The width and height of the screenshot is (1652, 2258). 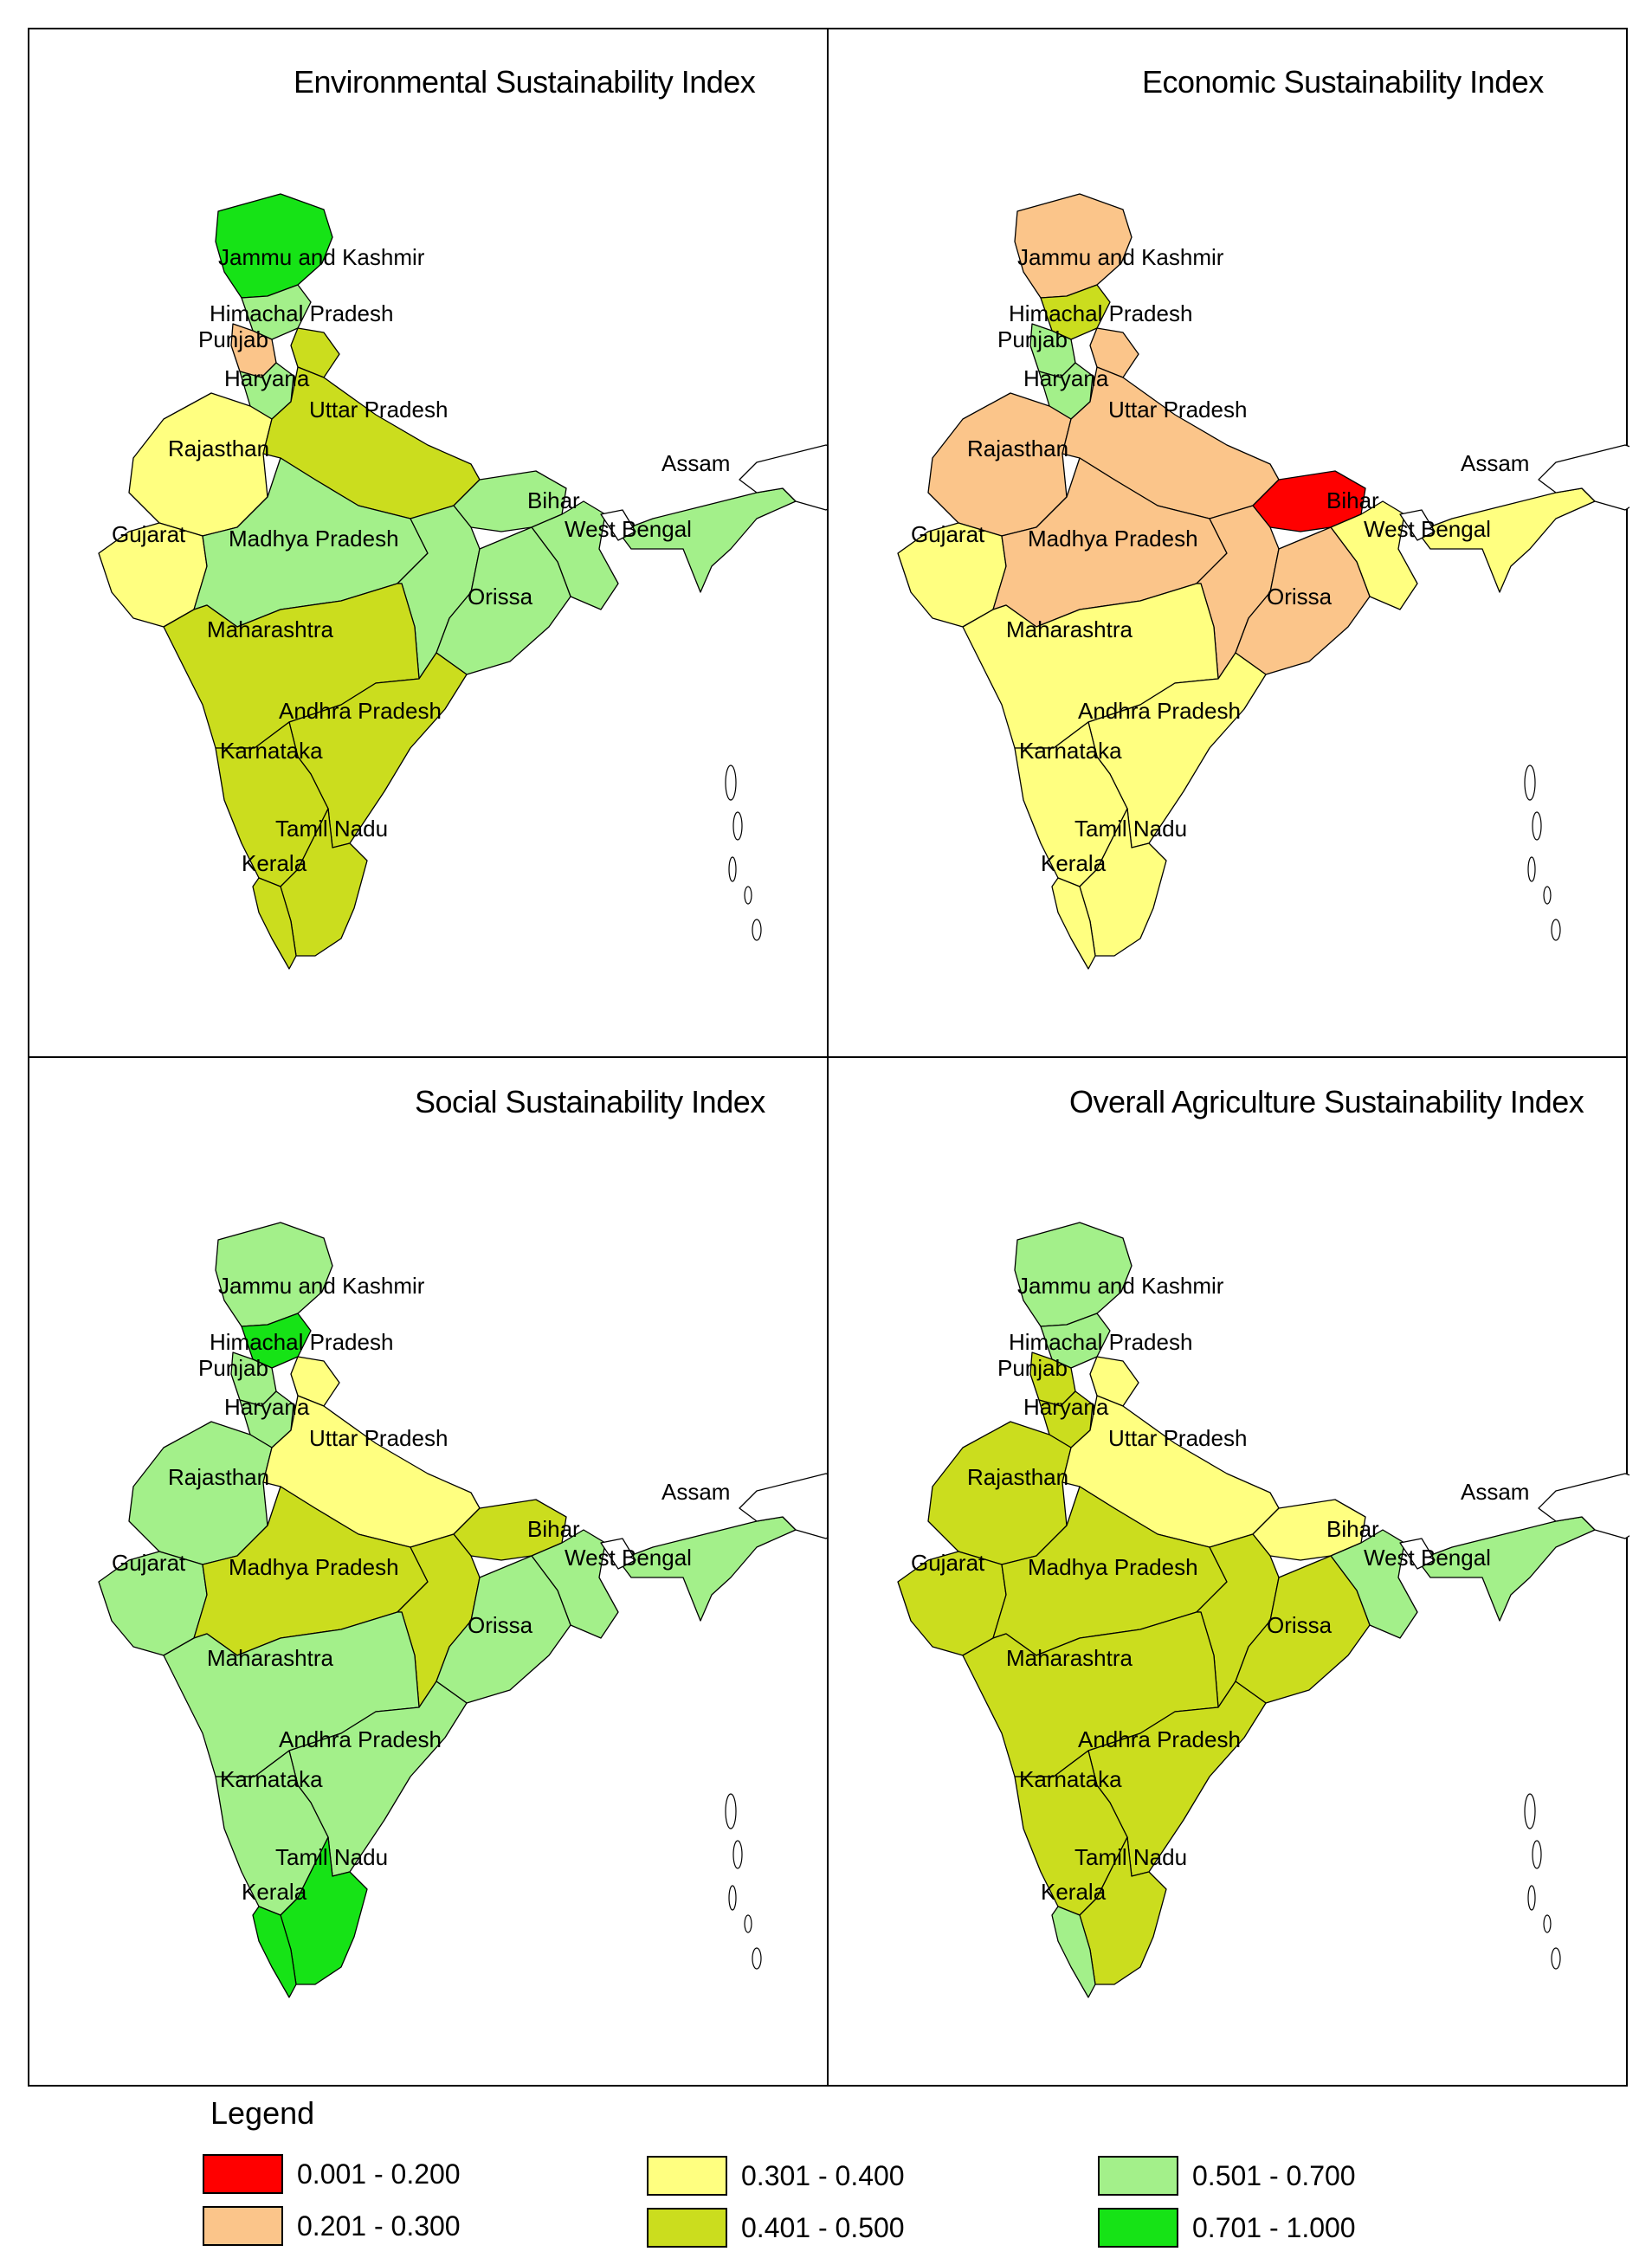 I want to click on legend-item: 0.501 - 0.700, so click(x=1227, y=2176).